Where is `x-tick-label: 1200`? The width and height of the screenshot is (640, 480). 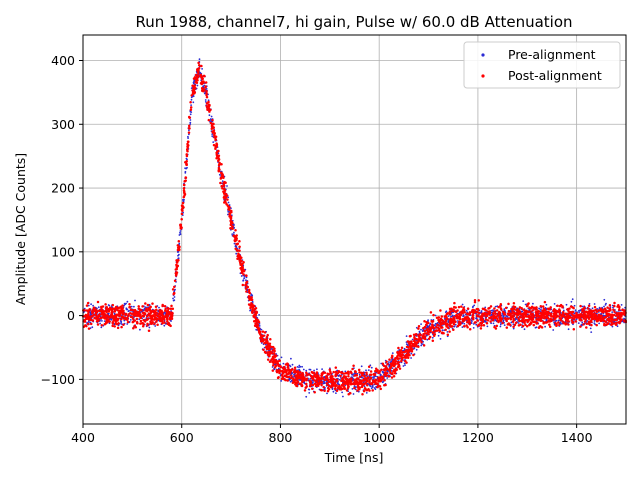 x-tick-label: 1200 is located at coordinates (478, 437).